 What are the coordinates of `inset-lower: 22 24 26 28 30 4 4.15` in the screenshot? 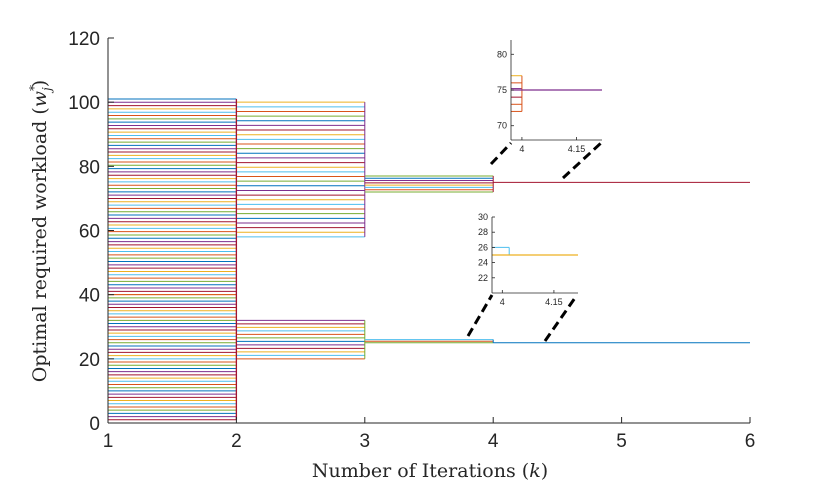 It's located at (521, 262).